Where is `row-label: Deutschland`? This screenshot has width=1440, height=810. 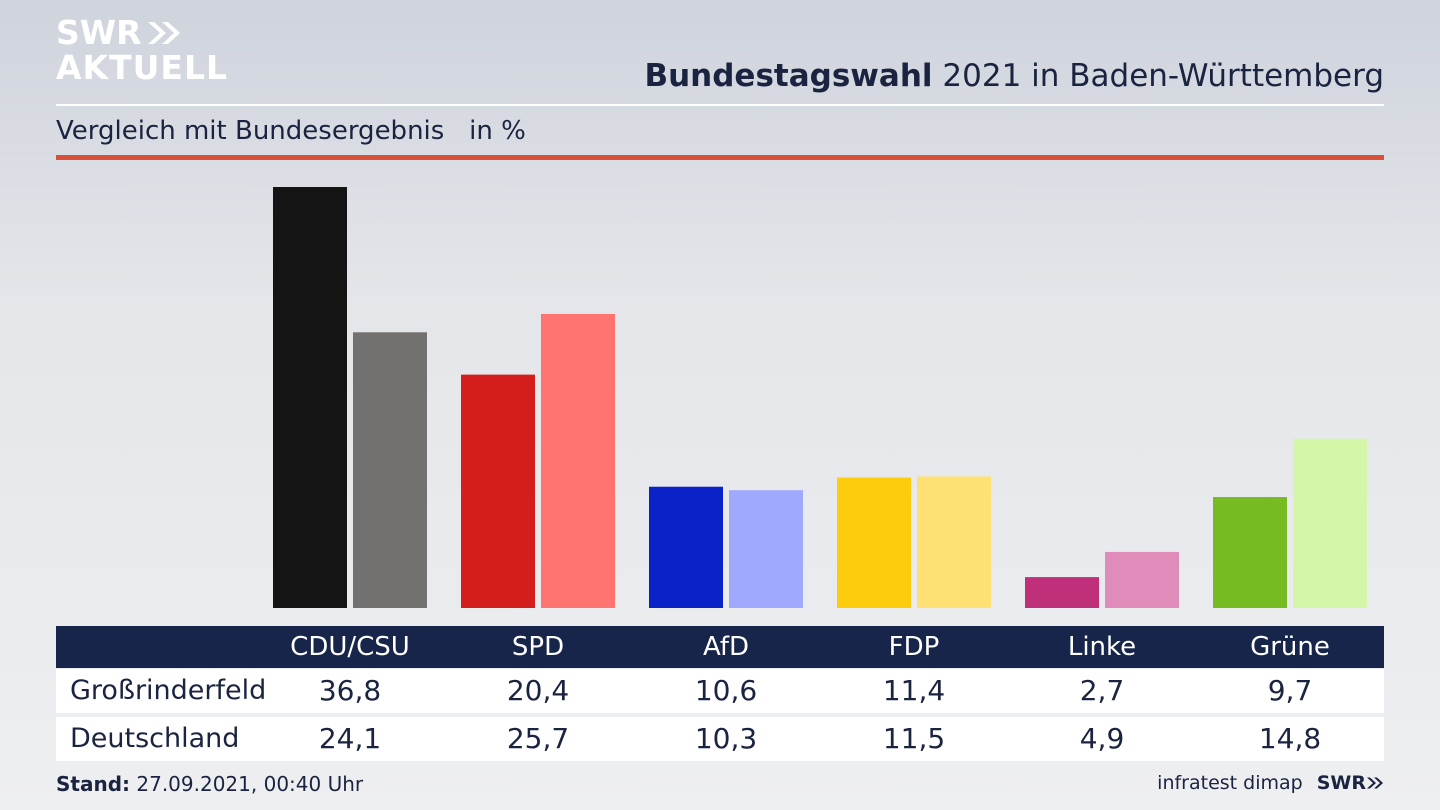
row-label: Deutschland is located at coordinates (155, 738).